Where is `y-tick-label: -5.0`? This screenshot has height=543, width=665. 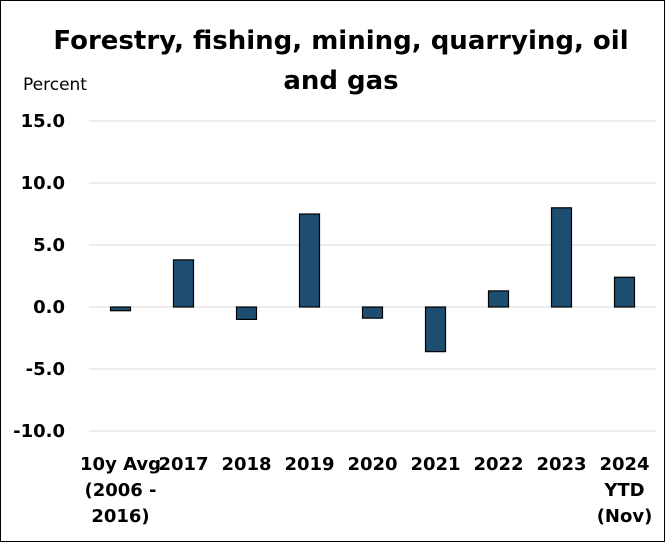 y-tick-label: -5.0 is located at coordinates (45, 369).